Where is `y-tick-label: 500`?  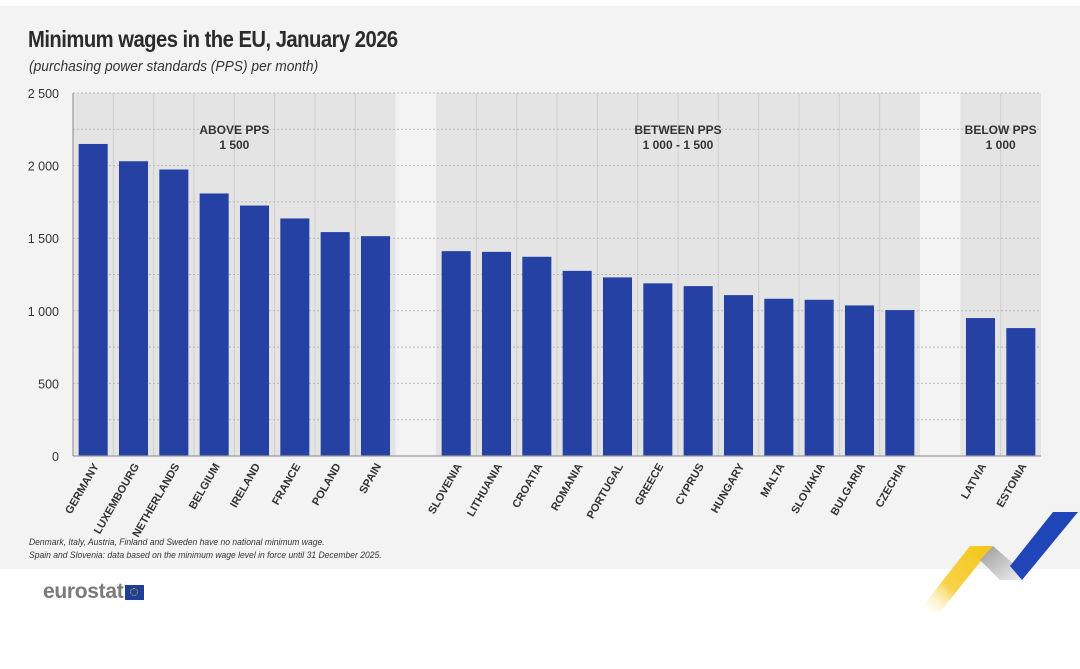
y-tick-label: 500 is located at coordinates (48, 384).